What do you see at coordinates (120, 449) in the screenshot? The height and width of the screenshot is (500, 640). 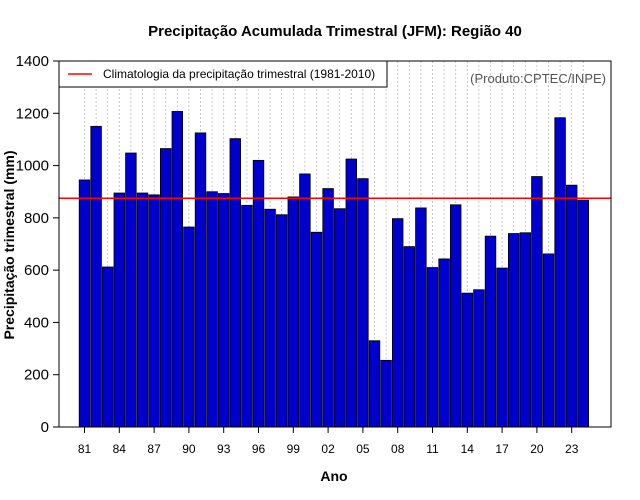 I see `x-tick-label: 84` at bounding box center [120, 449].